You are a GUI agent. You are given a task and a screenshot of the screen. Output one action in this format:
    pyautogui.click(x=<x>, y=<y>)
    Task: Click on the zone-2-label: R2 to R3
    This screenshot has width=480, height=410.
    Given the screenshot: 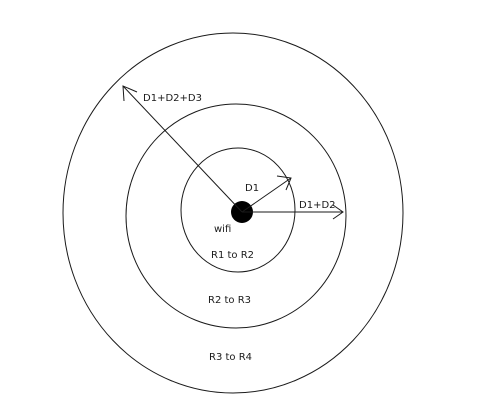 What is the action you would take?
    pyautogui.click(x=229, y=300)
    